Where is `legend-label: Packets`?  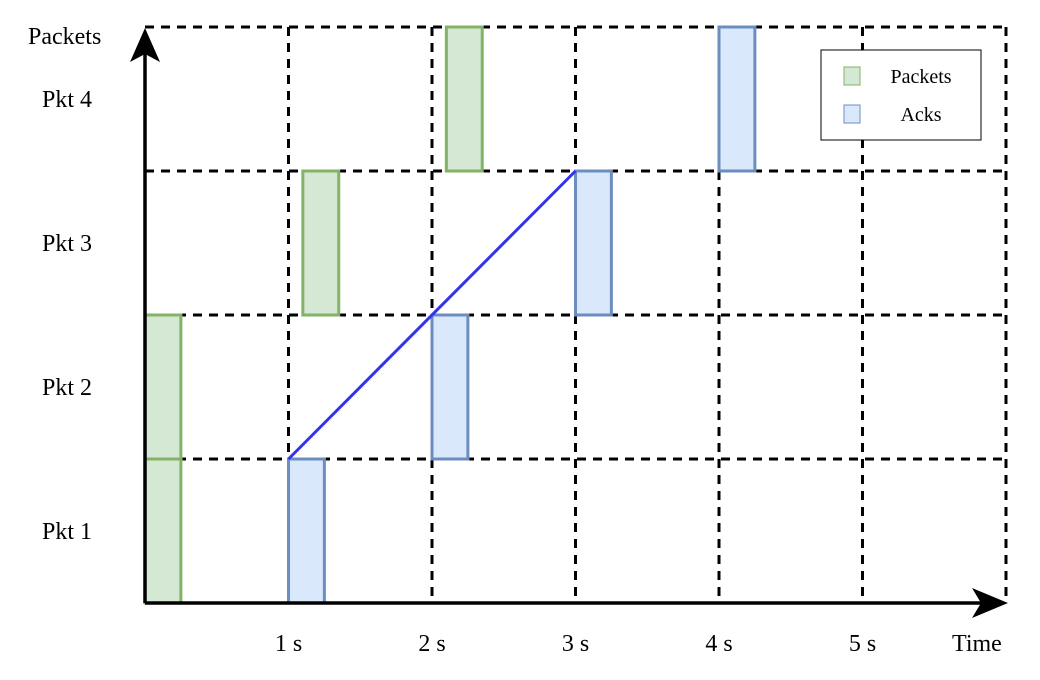
legend-label: Packets is located at coordinates (920, 77).